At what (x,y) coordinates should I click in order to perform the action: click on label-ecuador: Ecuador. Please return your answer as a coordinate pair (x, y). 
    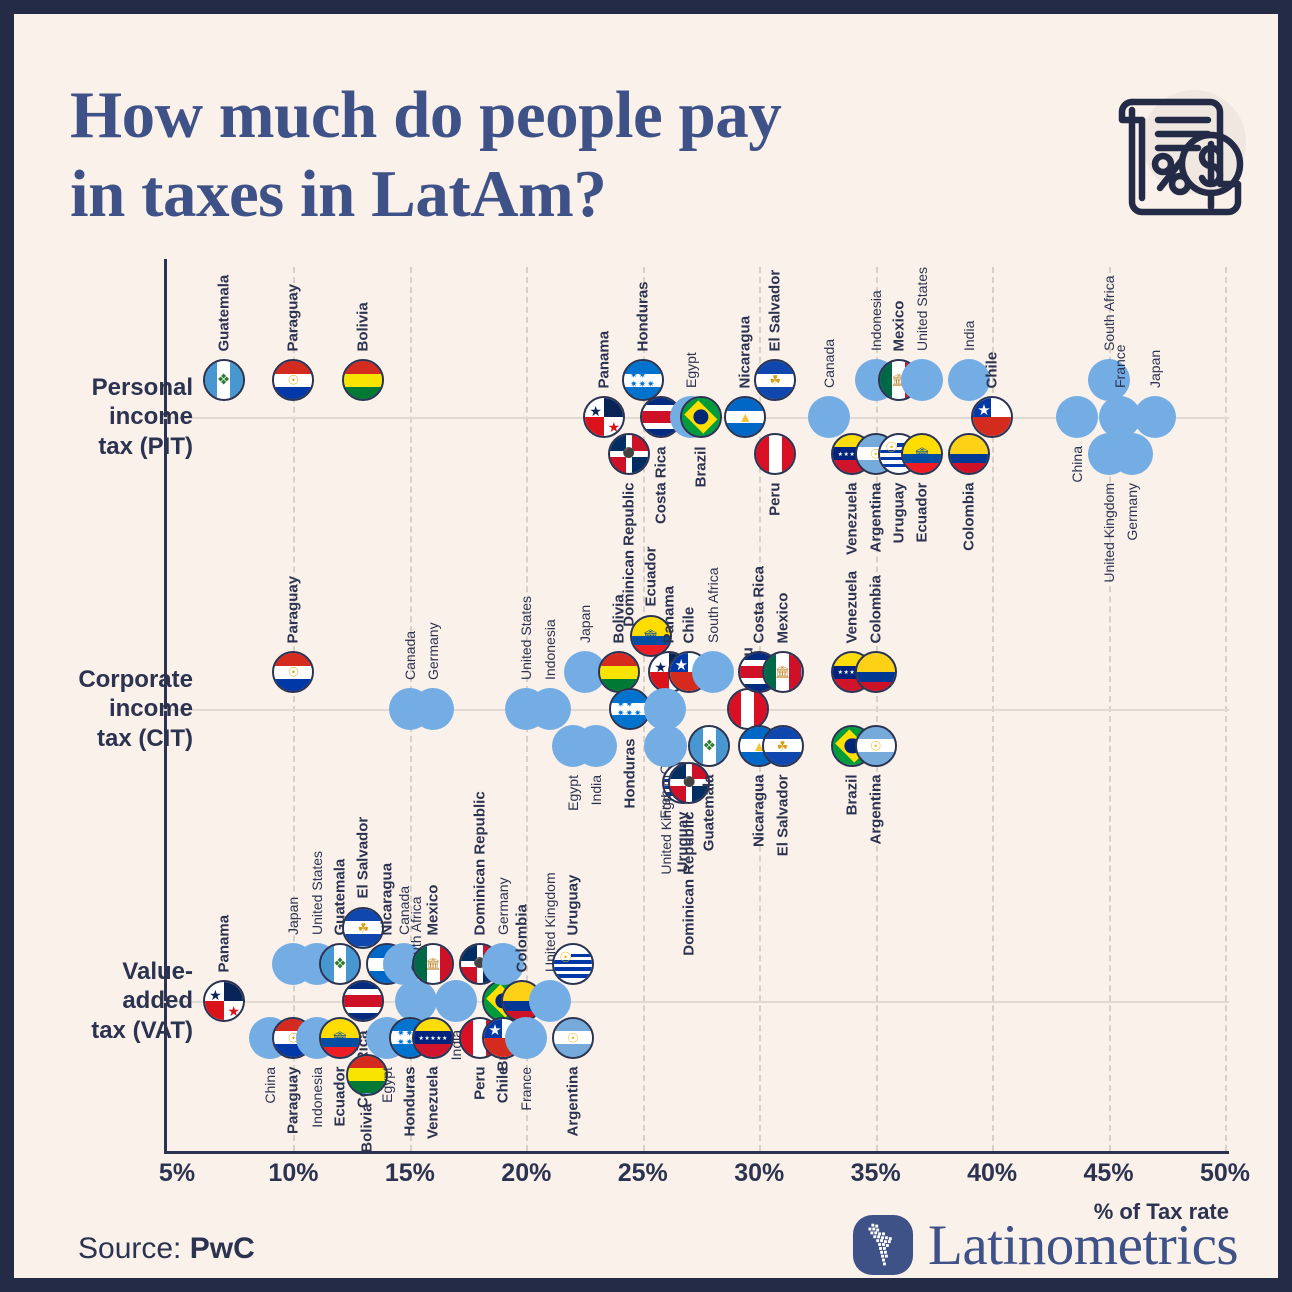
    Looking at the image, I should click on (922, 512).